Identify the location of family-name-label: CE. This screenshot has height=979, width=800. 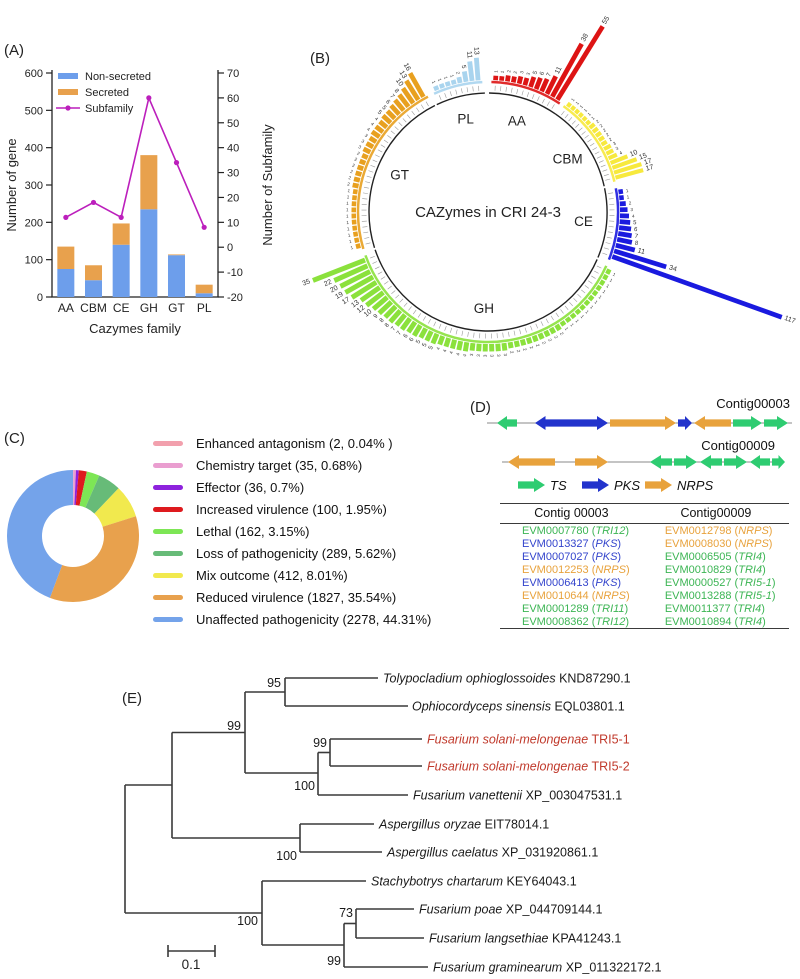
(583, 221).